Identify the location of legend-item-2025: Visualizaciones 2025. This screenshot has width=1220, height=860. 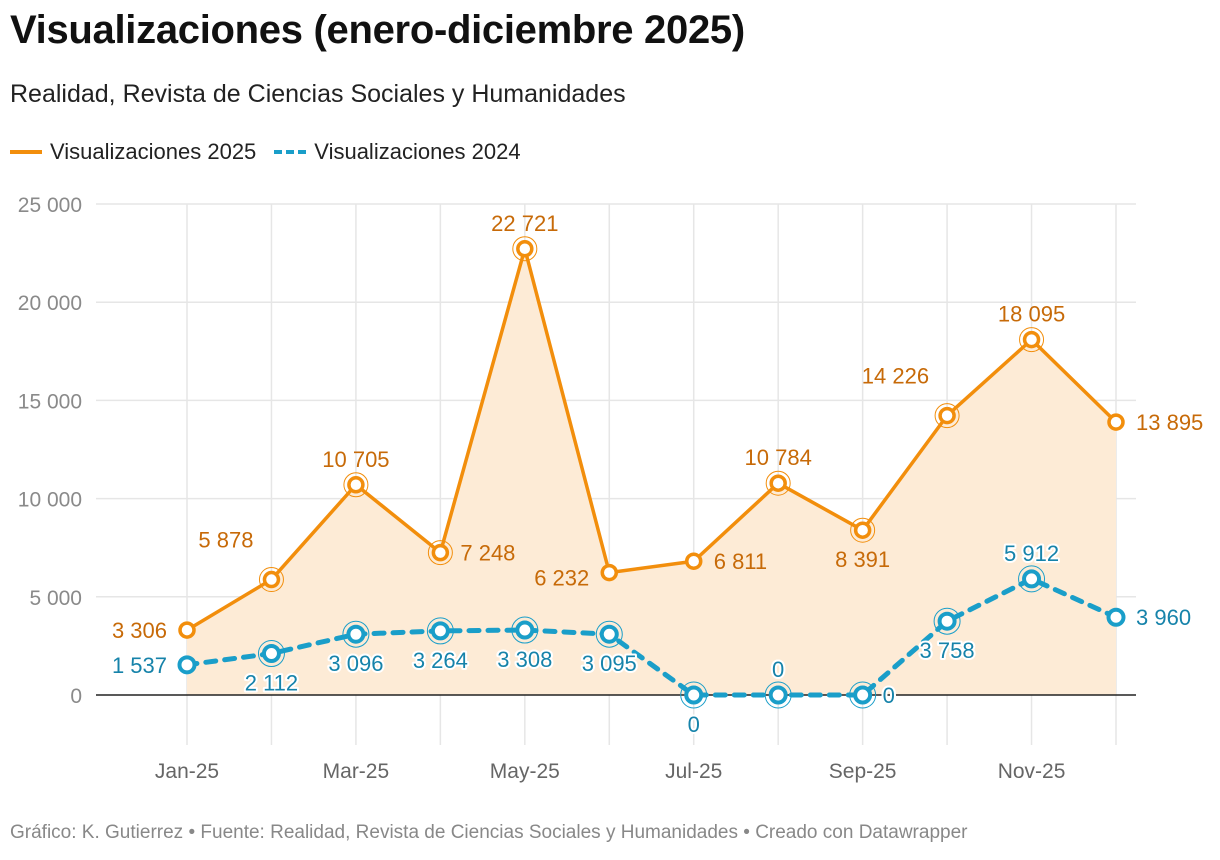
(133, 152).